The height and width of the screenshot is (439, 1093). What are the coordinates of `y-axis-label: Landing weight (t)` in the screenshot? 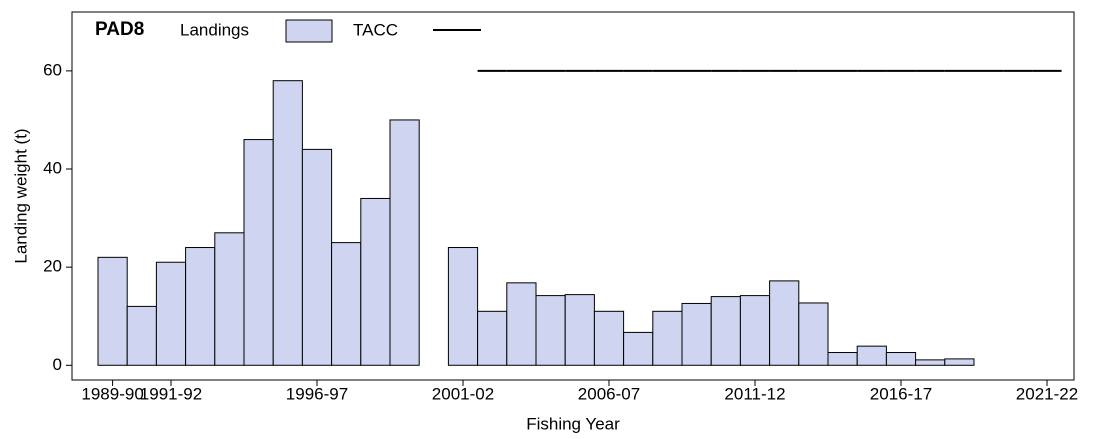 It's located at (20, 195).